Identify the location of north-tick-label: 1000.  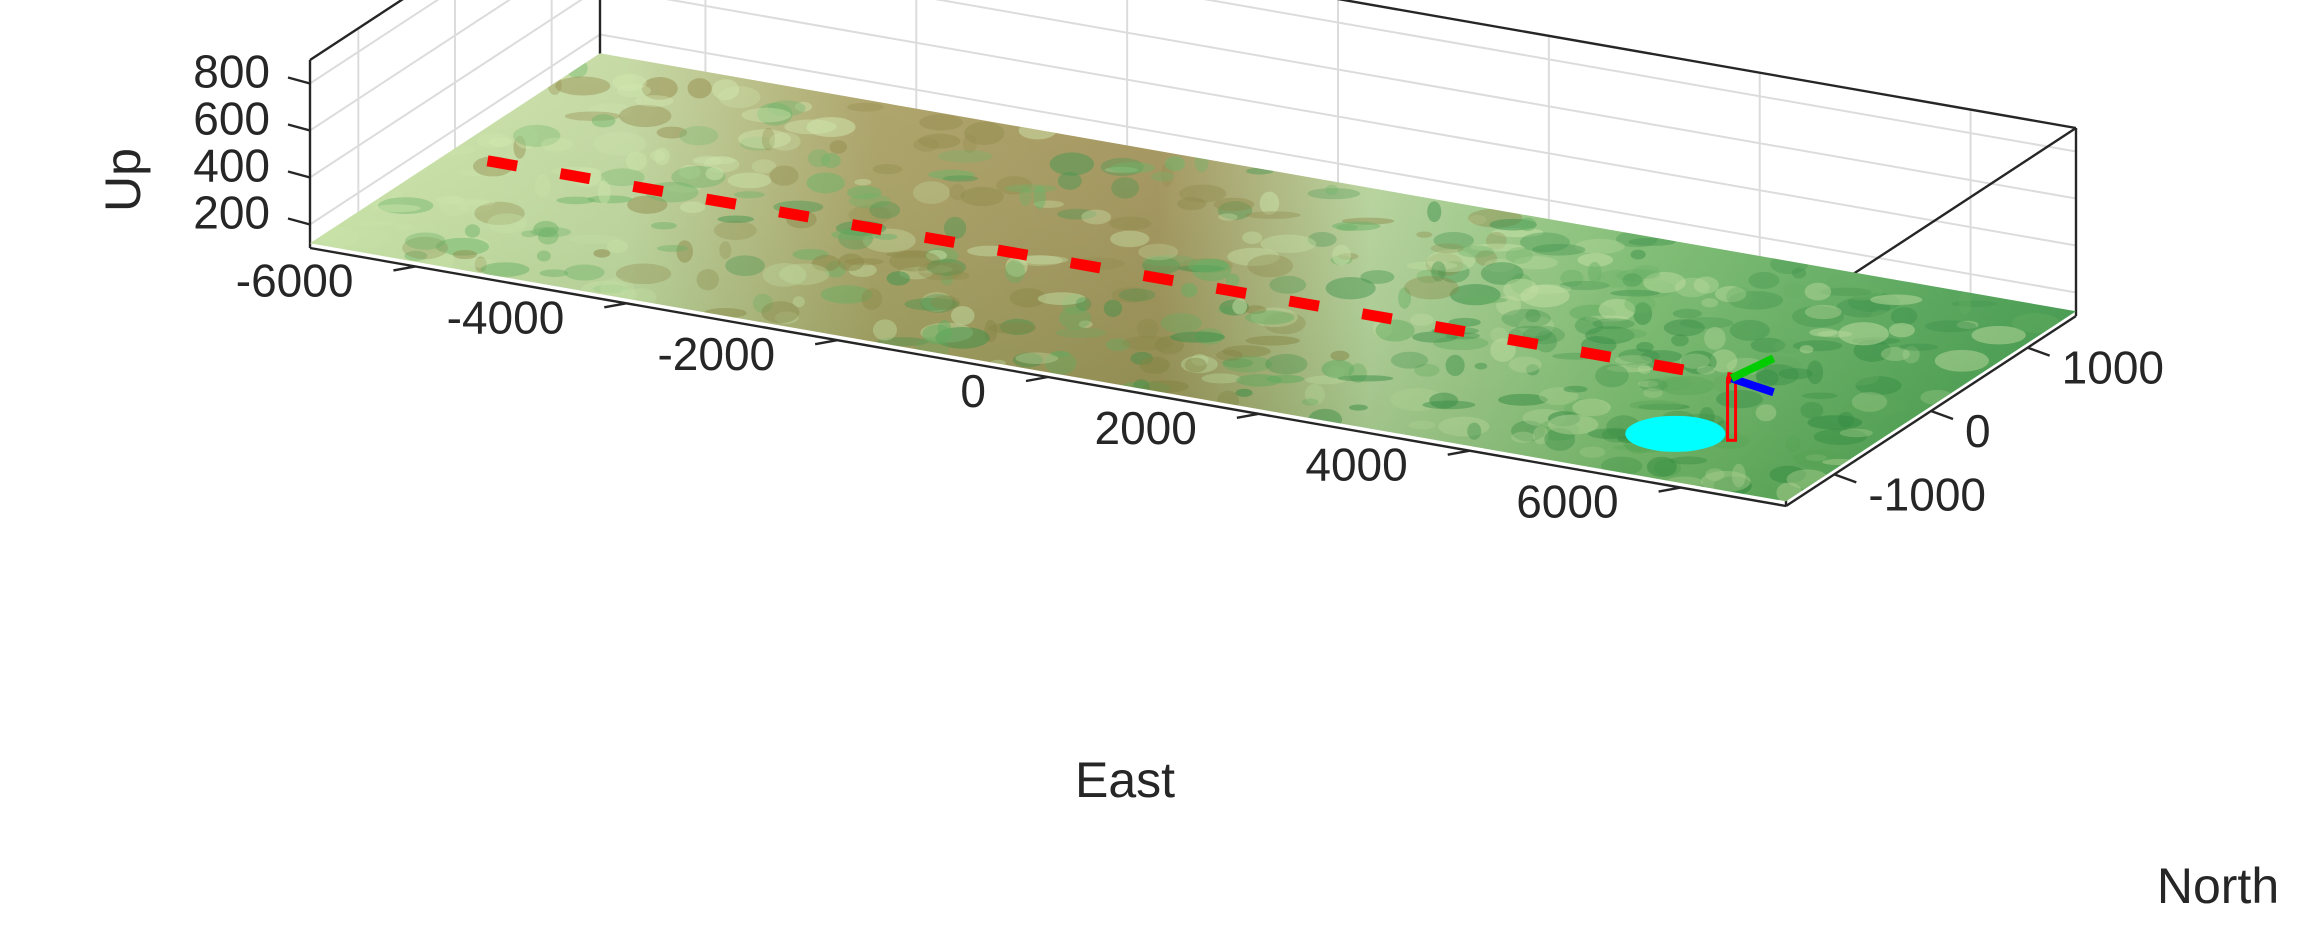
(2113, 368).